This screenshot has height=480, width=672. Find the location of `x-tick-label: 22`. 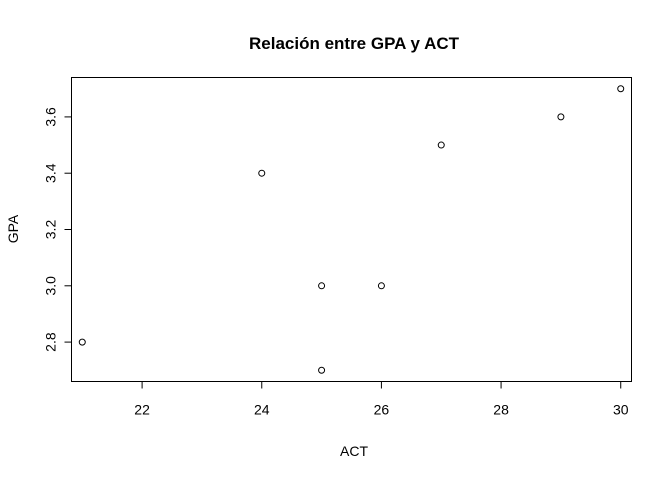

x-tick-label: 22 is located at coordinates (142, 410).